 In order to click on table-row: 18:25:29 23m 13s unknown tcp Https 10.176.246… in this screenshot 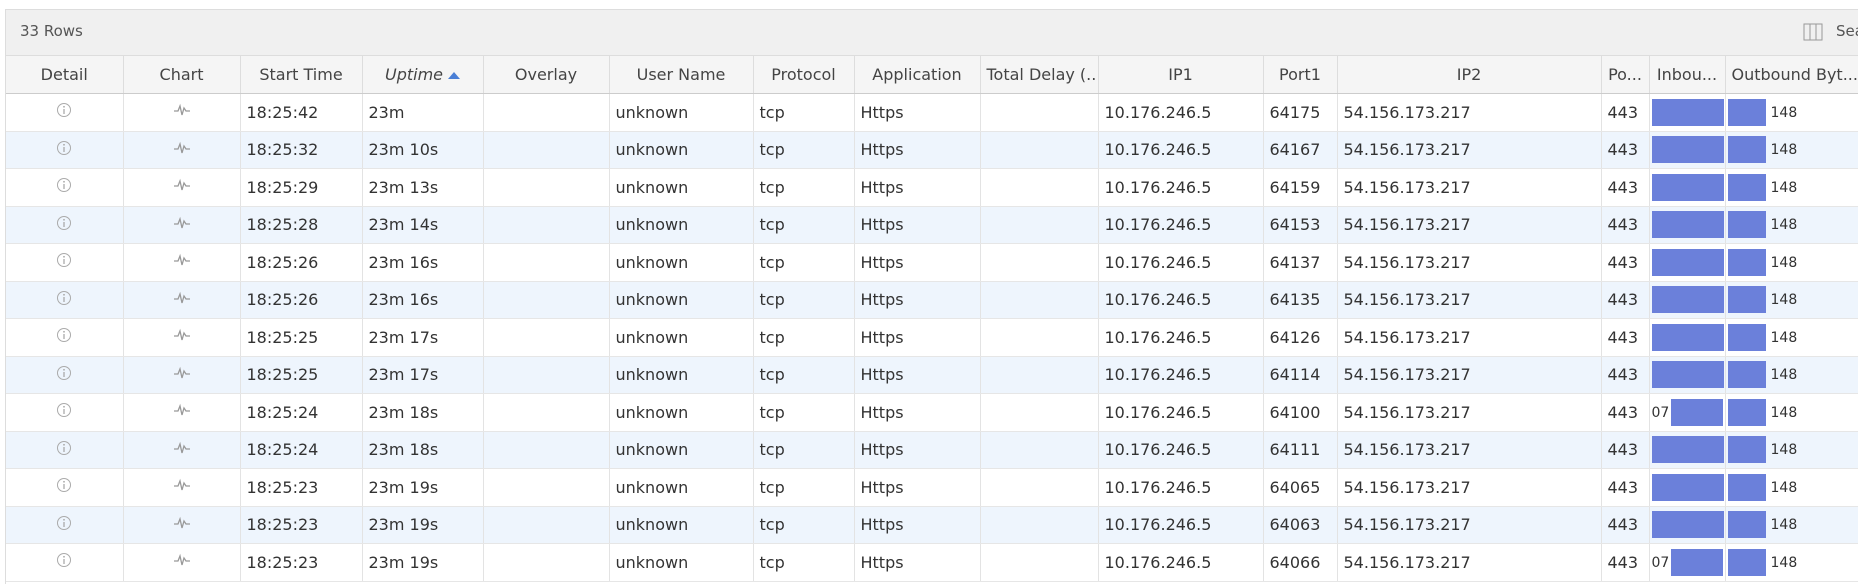, I will do `click(932, 187)`.